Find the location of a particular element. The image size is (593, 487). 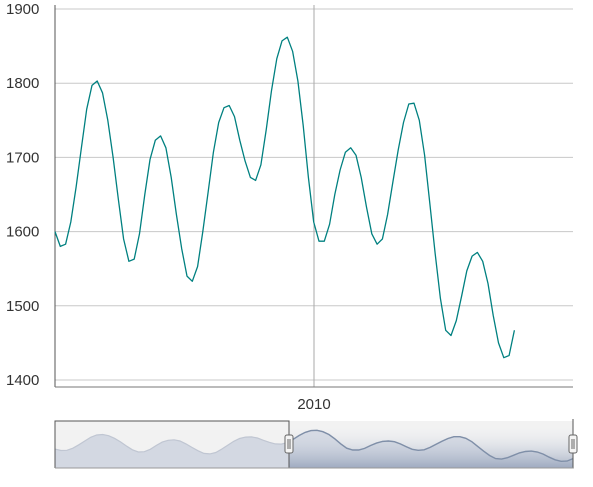

y-tick-label-1600: 1600 is located at coordinates (22, 232).